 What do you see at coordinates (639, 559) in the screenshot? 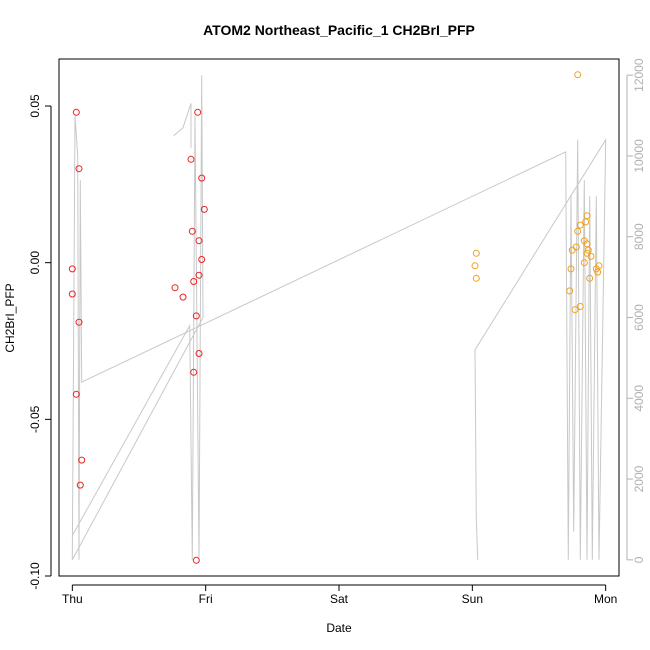
I see `y2-tick-label: 0` at bounding box center [639, 559].